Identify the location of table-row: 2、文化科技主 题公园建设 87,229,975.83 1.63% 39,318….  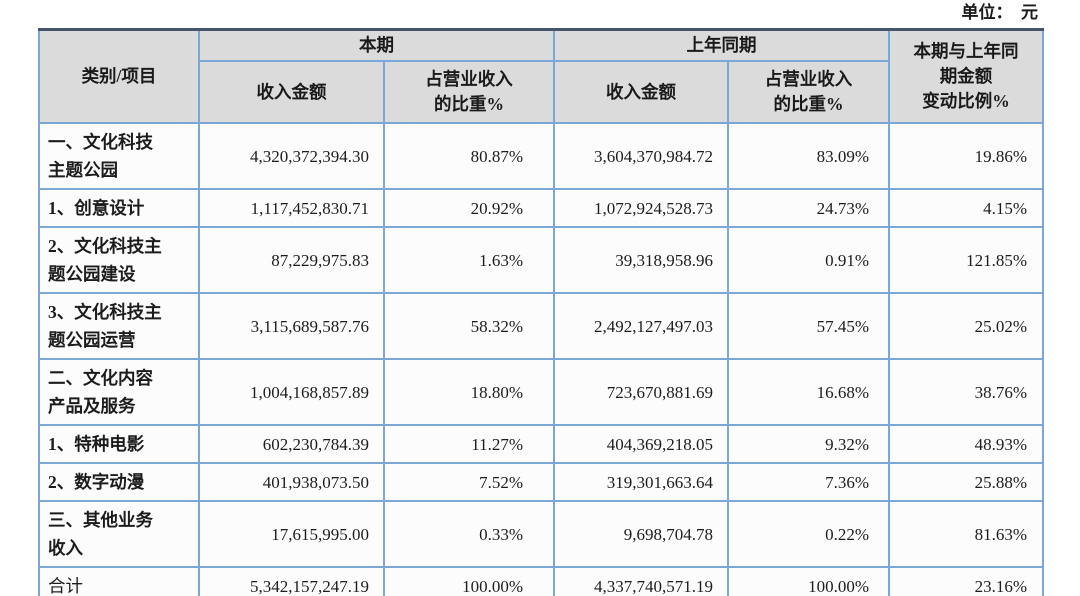
(541, 260).